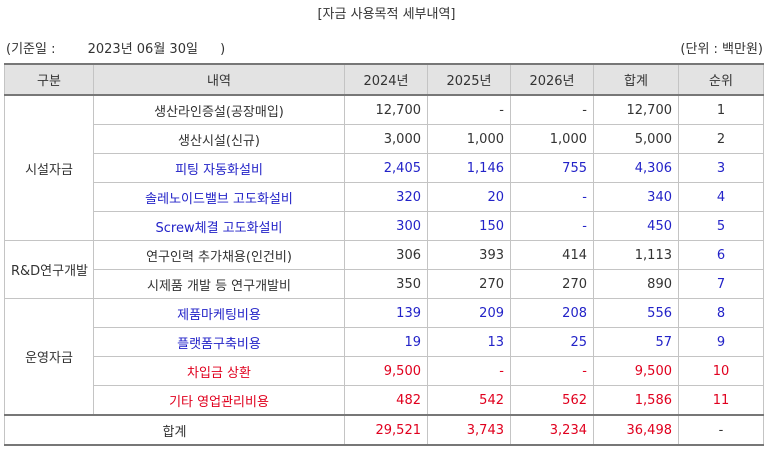 This screenshot has width=773, height=454. Describe the element at coordinates (469, 139) in the screenshot. I see `cell-2025: 1,000` at that location.